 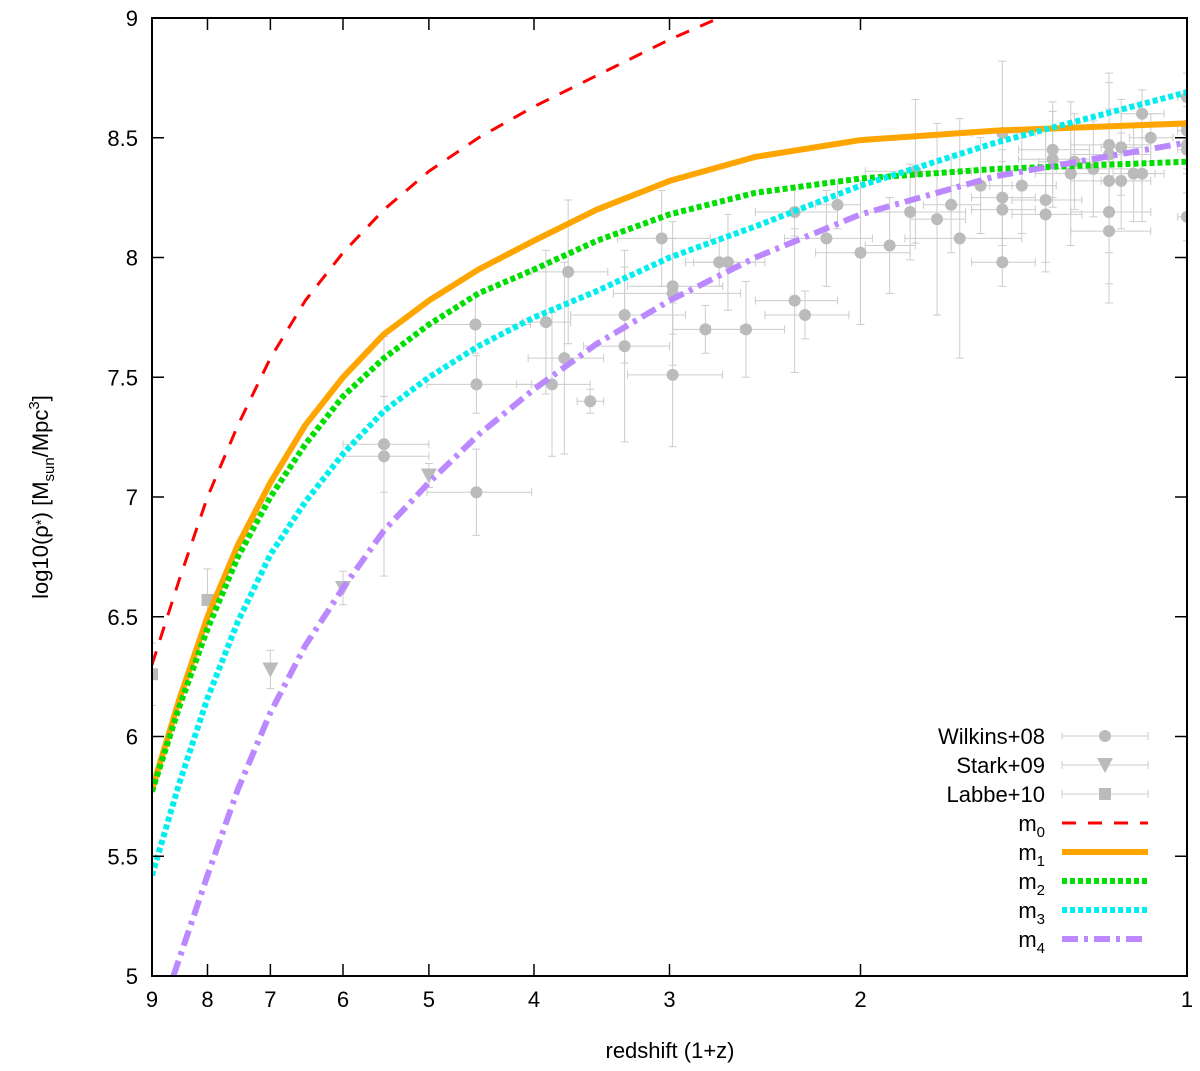 I want to click on x-axis-label: redshift (1+z), so click(x=670, y=1050).